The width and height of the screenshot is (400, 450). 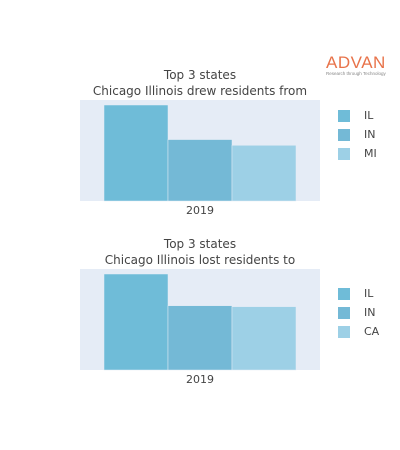 What do you see at coordinates (356, 73) in the screenshot?
I see `logo-tagline: Research through Technology` at bounding box center [356, 73].